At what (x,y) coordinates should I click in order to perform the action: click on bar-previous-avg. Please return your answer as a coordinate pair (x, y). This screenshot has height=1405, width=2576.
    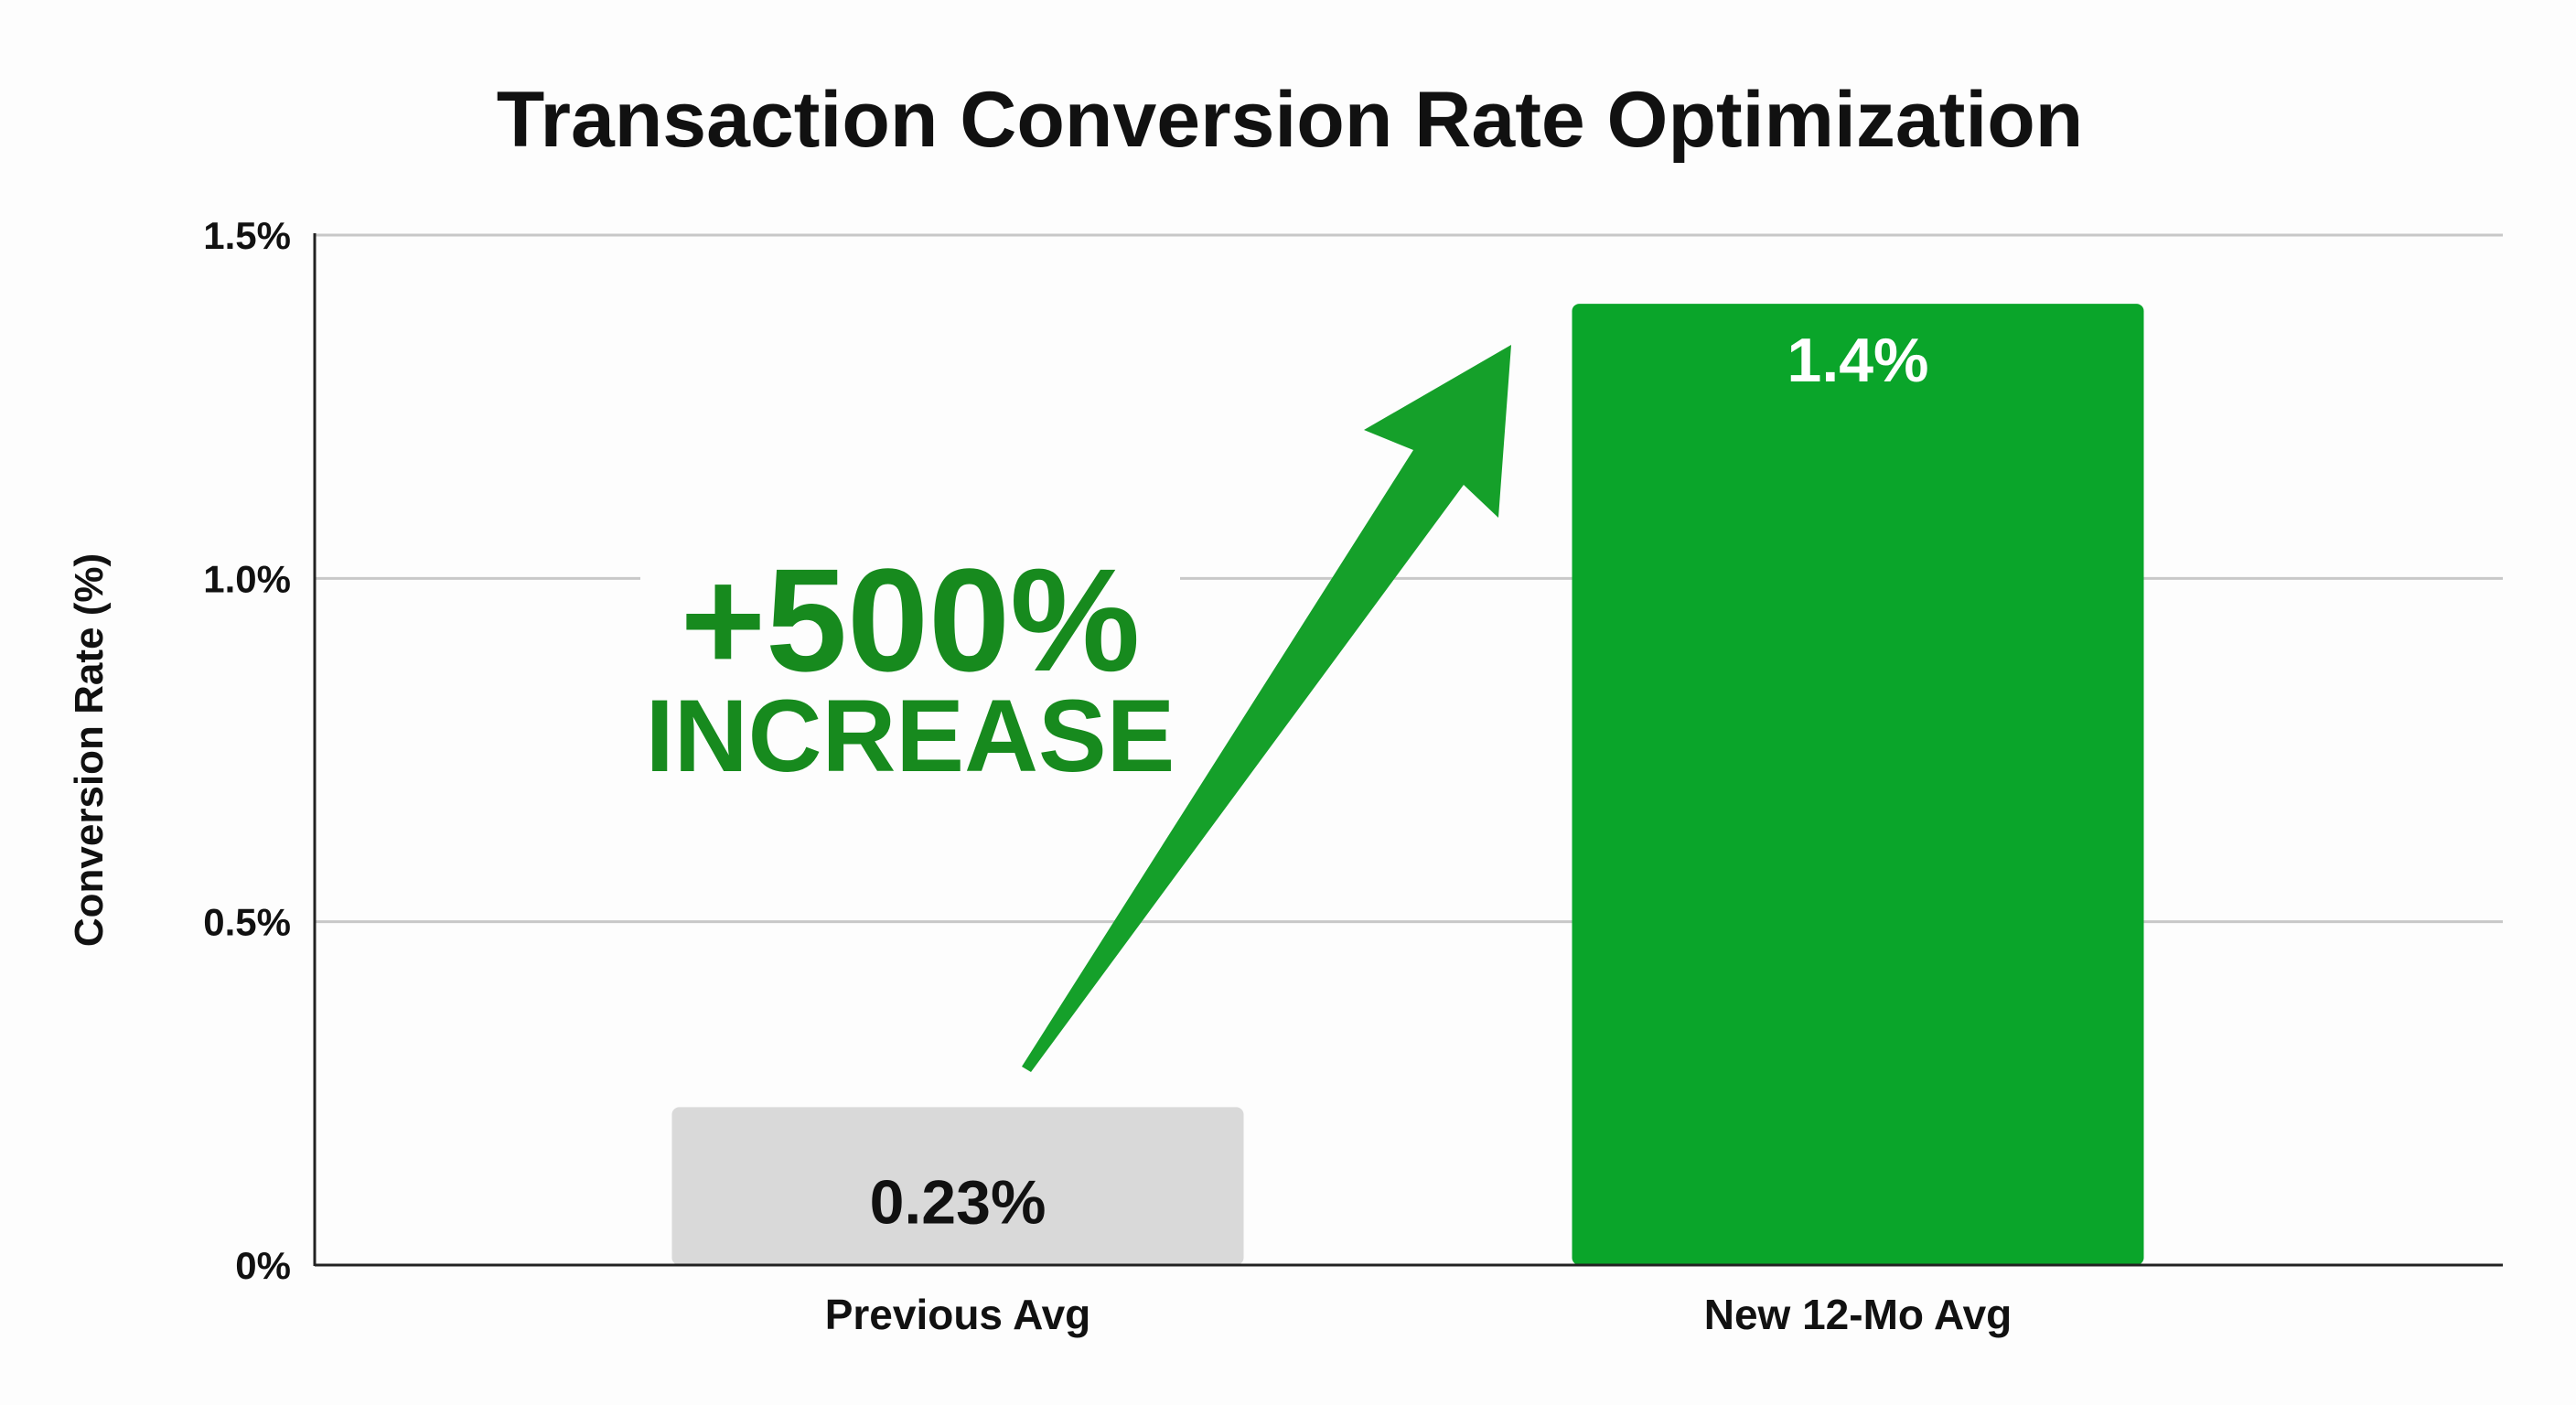
    Looking at the image, I should click on (958, 1186).